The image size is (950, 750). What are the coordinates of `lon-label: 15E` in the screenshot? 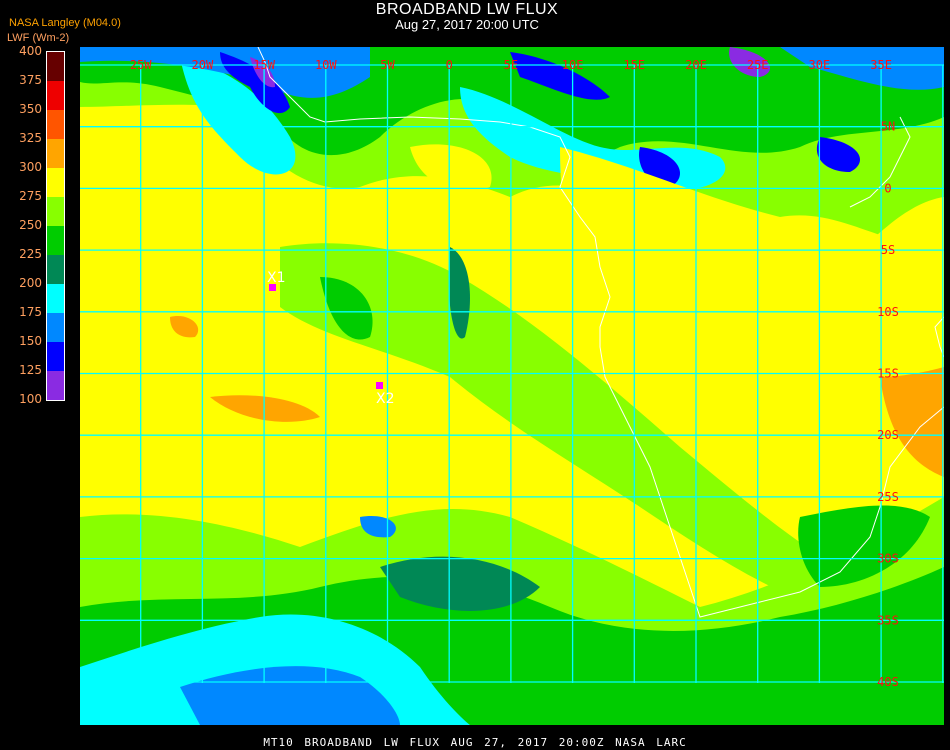 It's located at (634, 65).